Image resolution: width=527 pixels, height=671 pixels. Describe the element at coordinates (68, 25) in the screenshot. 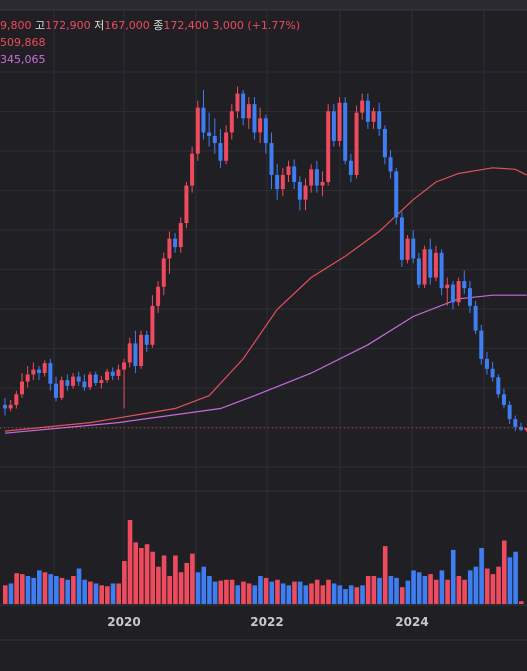

I see `high-value: 172,900` at that location.